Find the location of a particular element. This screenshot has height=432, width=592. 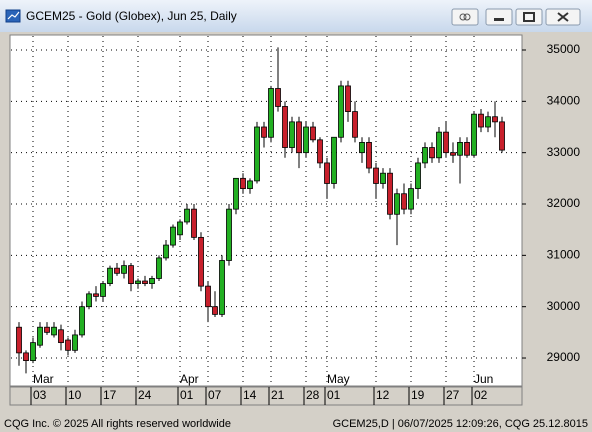

y-tick-label: 34000 is located at coordinates (564, 101).